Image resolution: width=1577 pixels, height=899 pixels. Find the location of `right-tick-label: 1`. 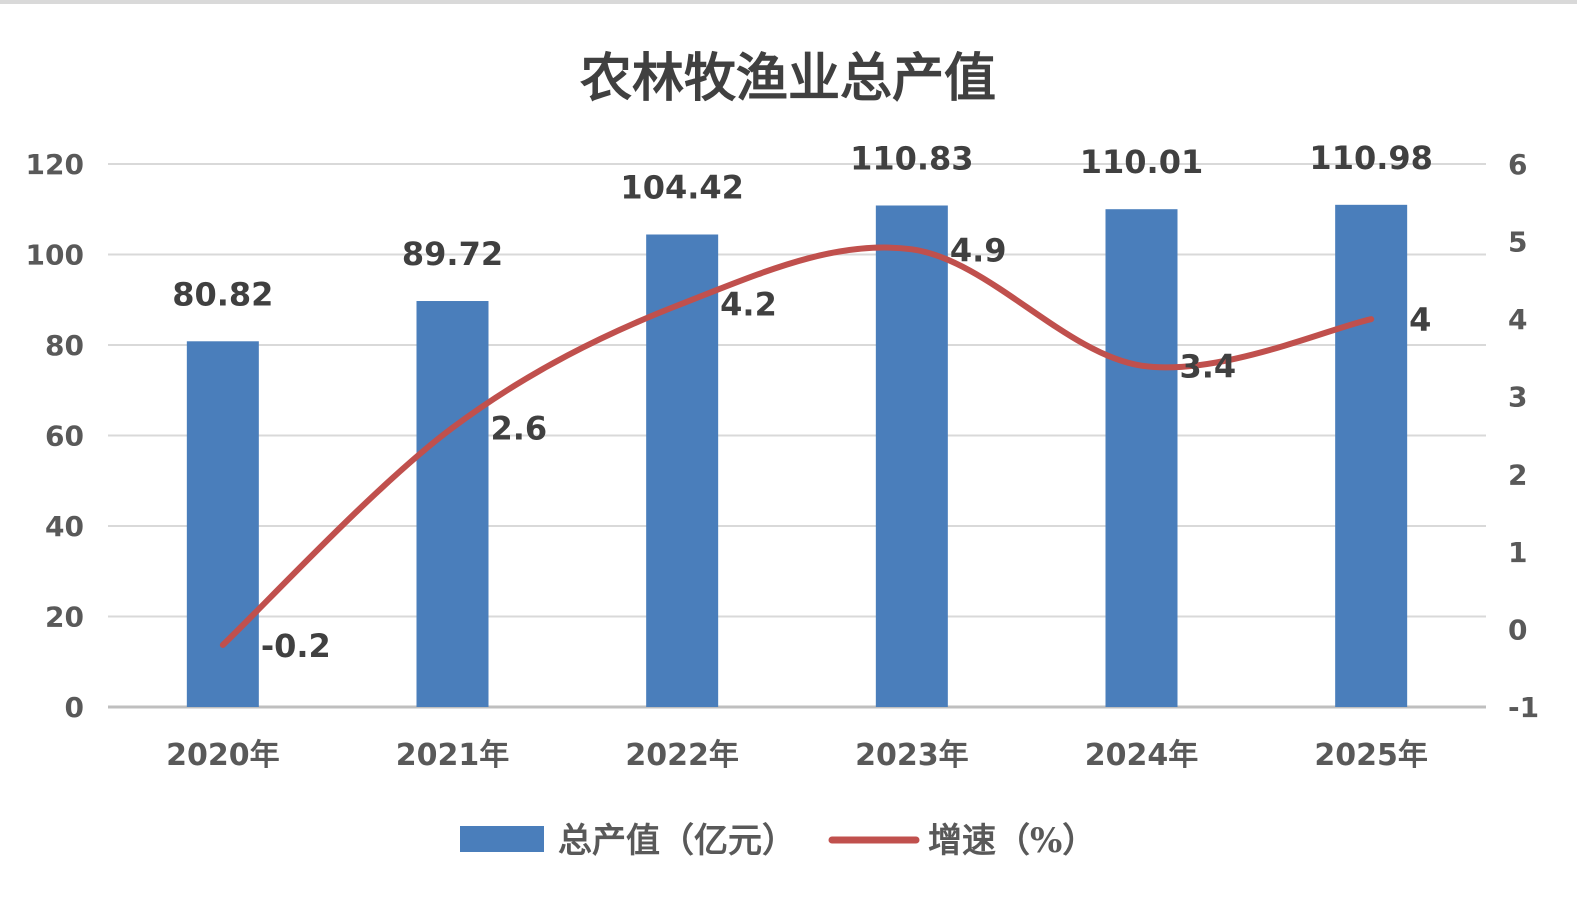

right-tick-label: 1 is located at coordinates (1517, 552).